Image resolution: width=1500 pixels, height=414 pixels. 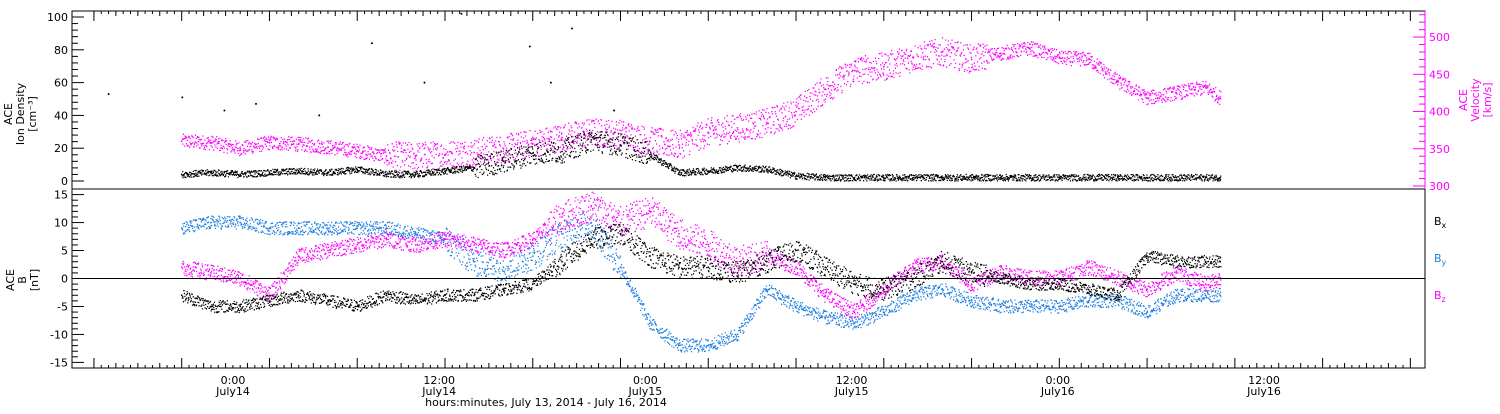 I want to click on ion-density-series, so click(x=701, y=155).